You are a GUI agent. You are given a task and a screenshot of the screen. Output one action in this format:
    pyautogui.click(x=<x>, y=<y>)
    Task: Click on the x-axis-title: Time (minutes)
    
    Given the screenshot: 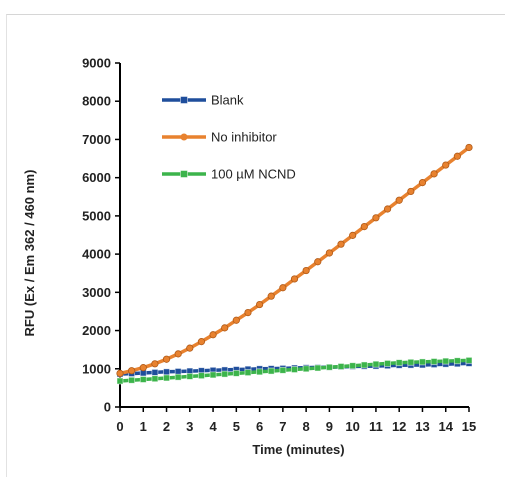 What is the action you would take?
    pyautogui.click(x=298, y=449)
    